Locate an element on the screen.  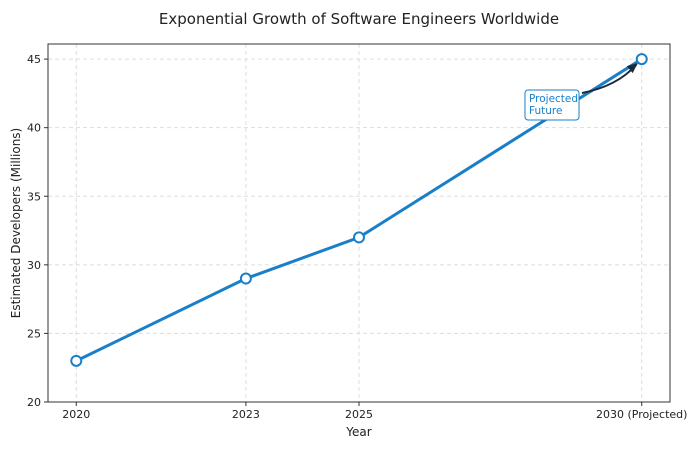
y-tick-label: 40 is located at coordinates (34, 128).